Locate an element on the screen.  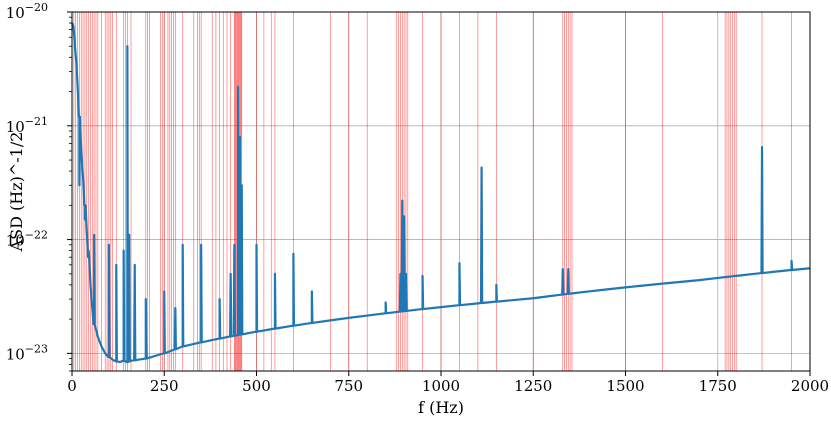
x-tick-label: 0 is located at coordinates (72, 386).